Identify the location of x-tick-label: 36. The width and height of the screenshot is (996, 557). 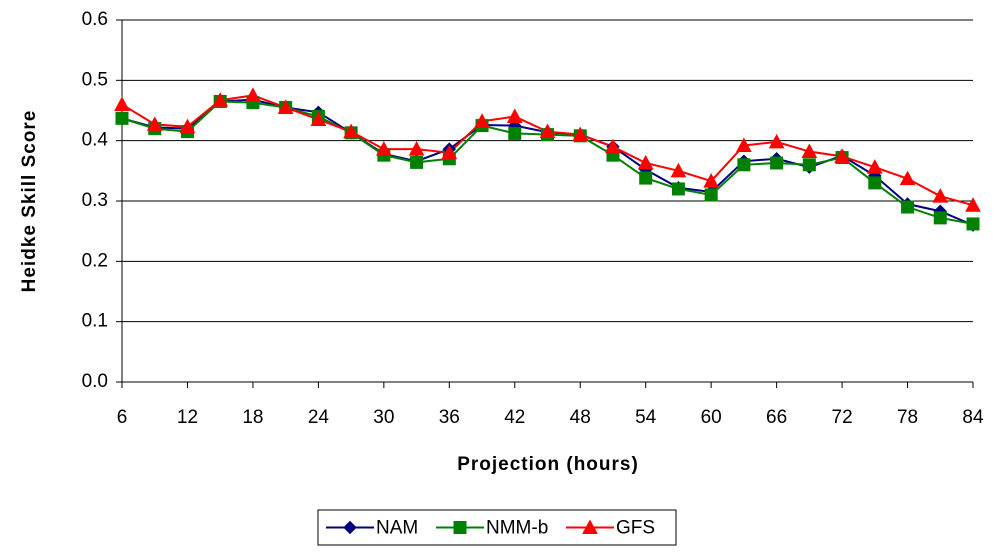
(449, 417).